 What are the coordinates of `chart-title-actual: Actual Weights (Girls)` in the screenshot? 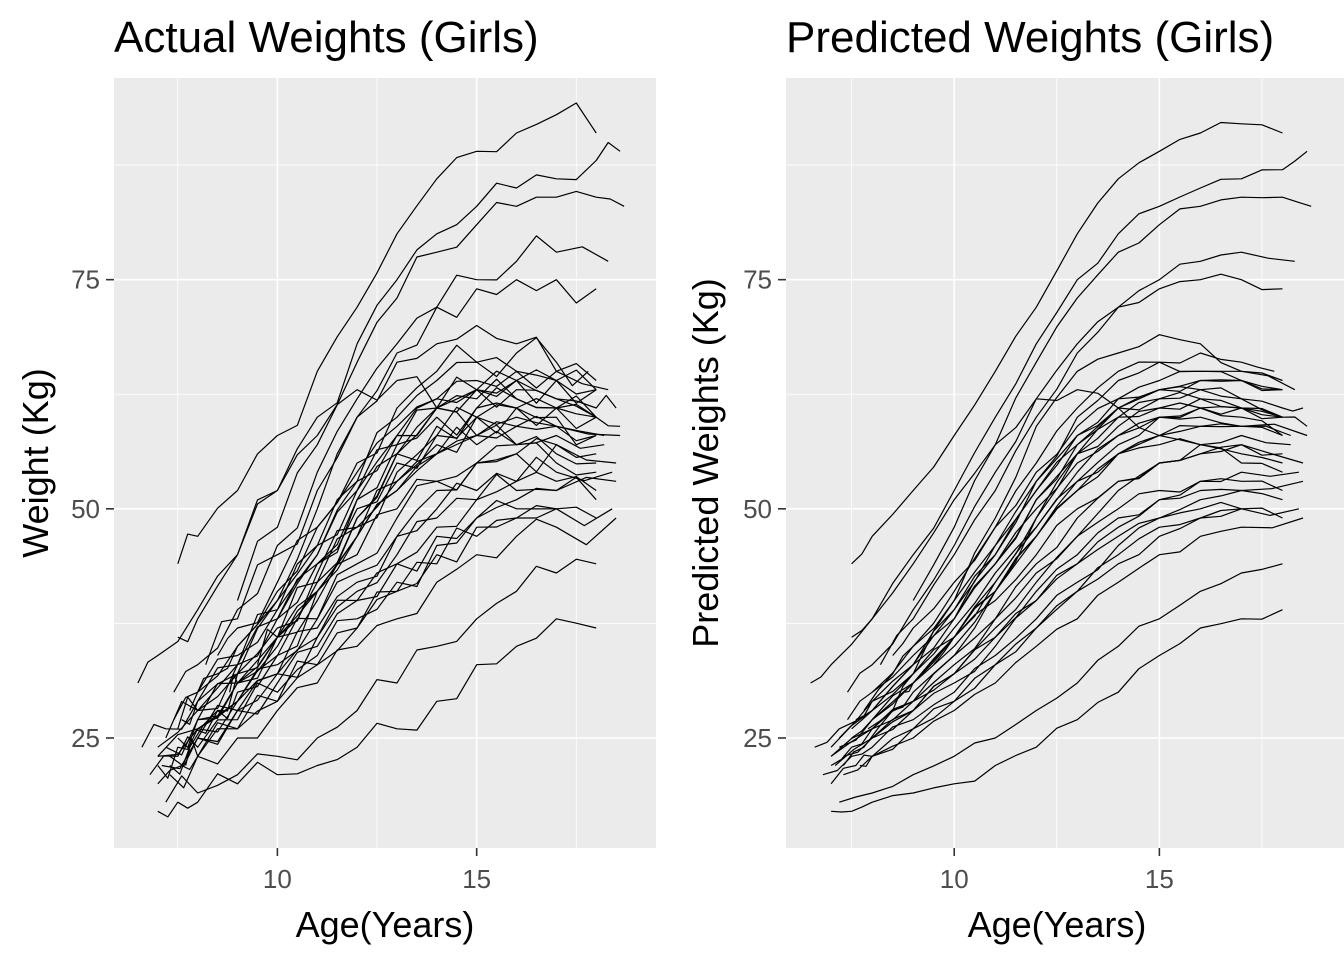 It's located at (326, 37).